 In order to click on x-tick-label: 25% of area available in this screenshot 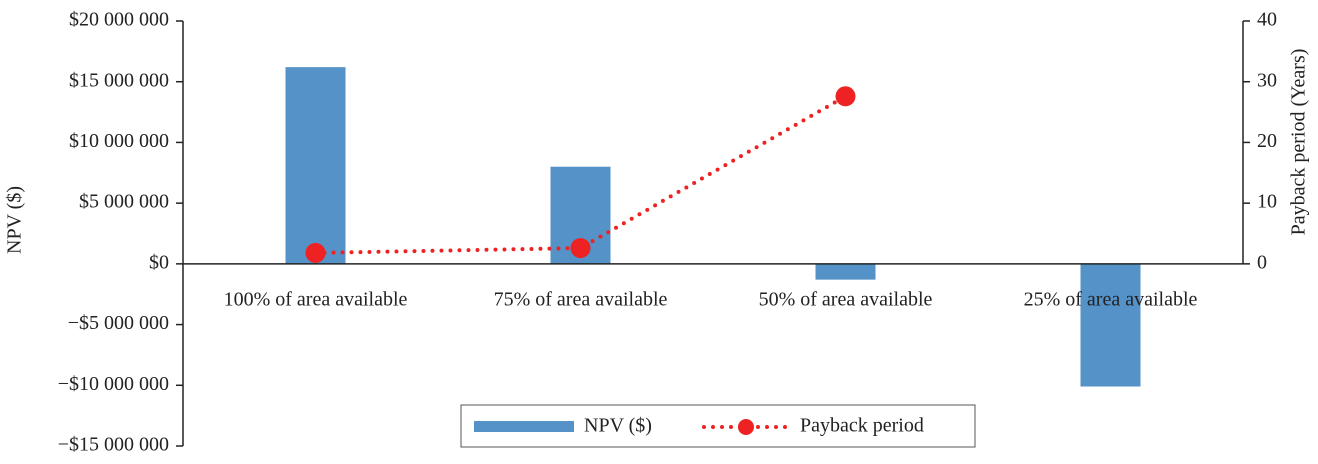, I will do `click(1111, 299)`.